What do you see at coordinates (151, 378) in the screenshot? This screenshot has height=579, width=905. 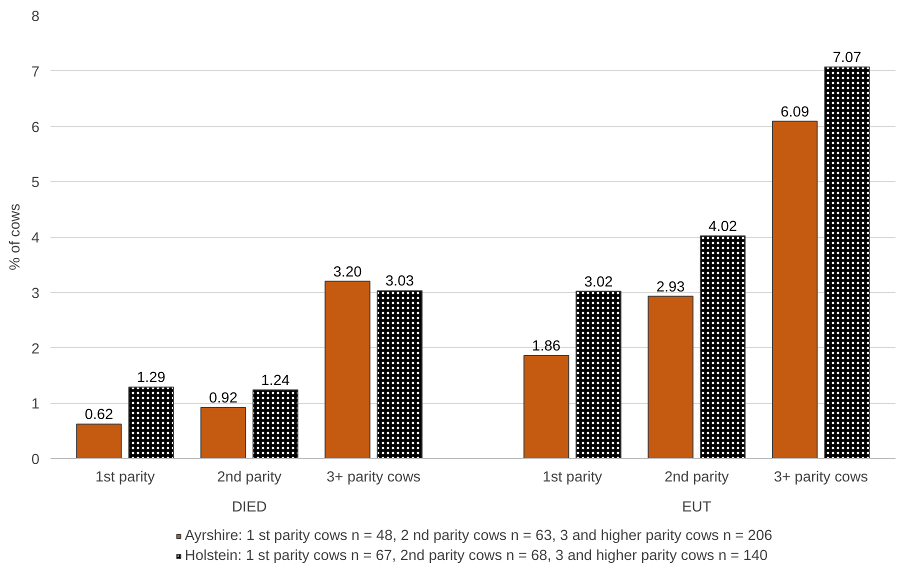 I see `data-label: 1.29` at bounding box center [151, 378].